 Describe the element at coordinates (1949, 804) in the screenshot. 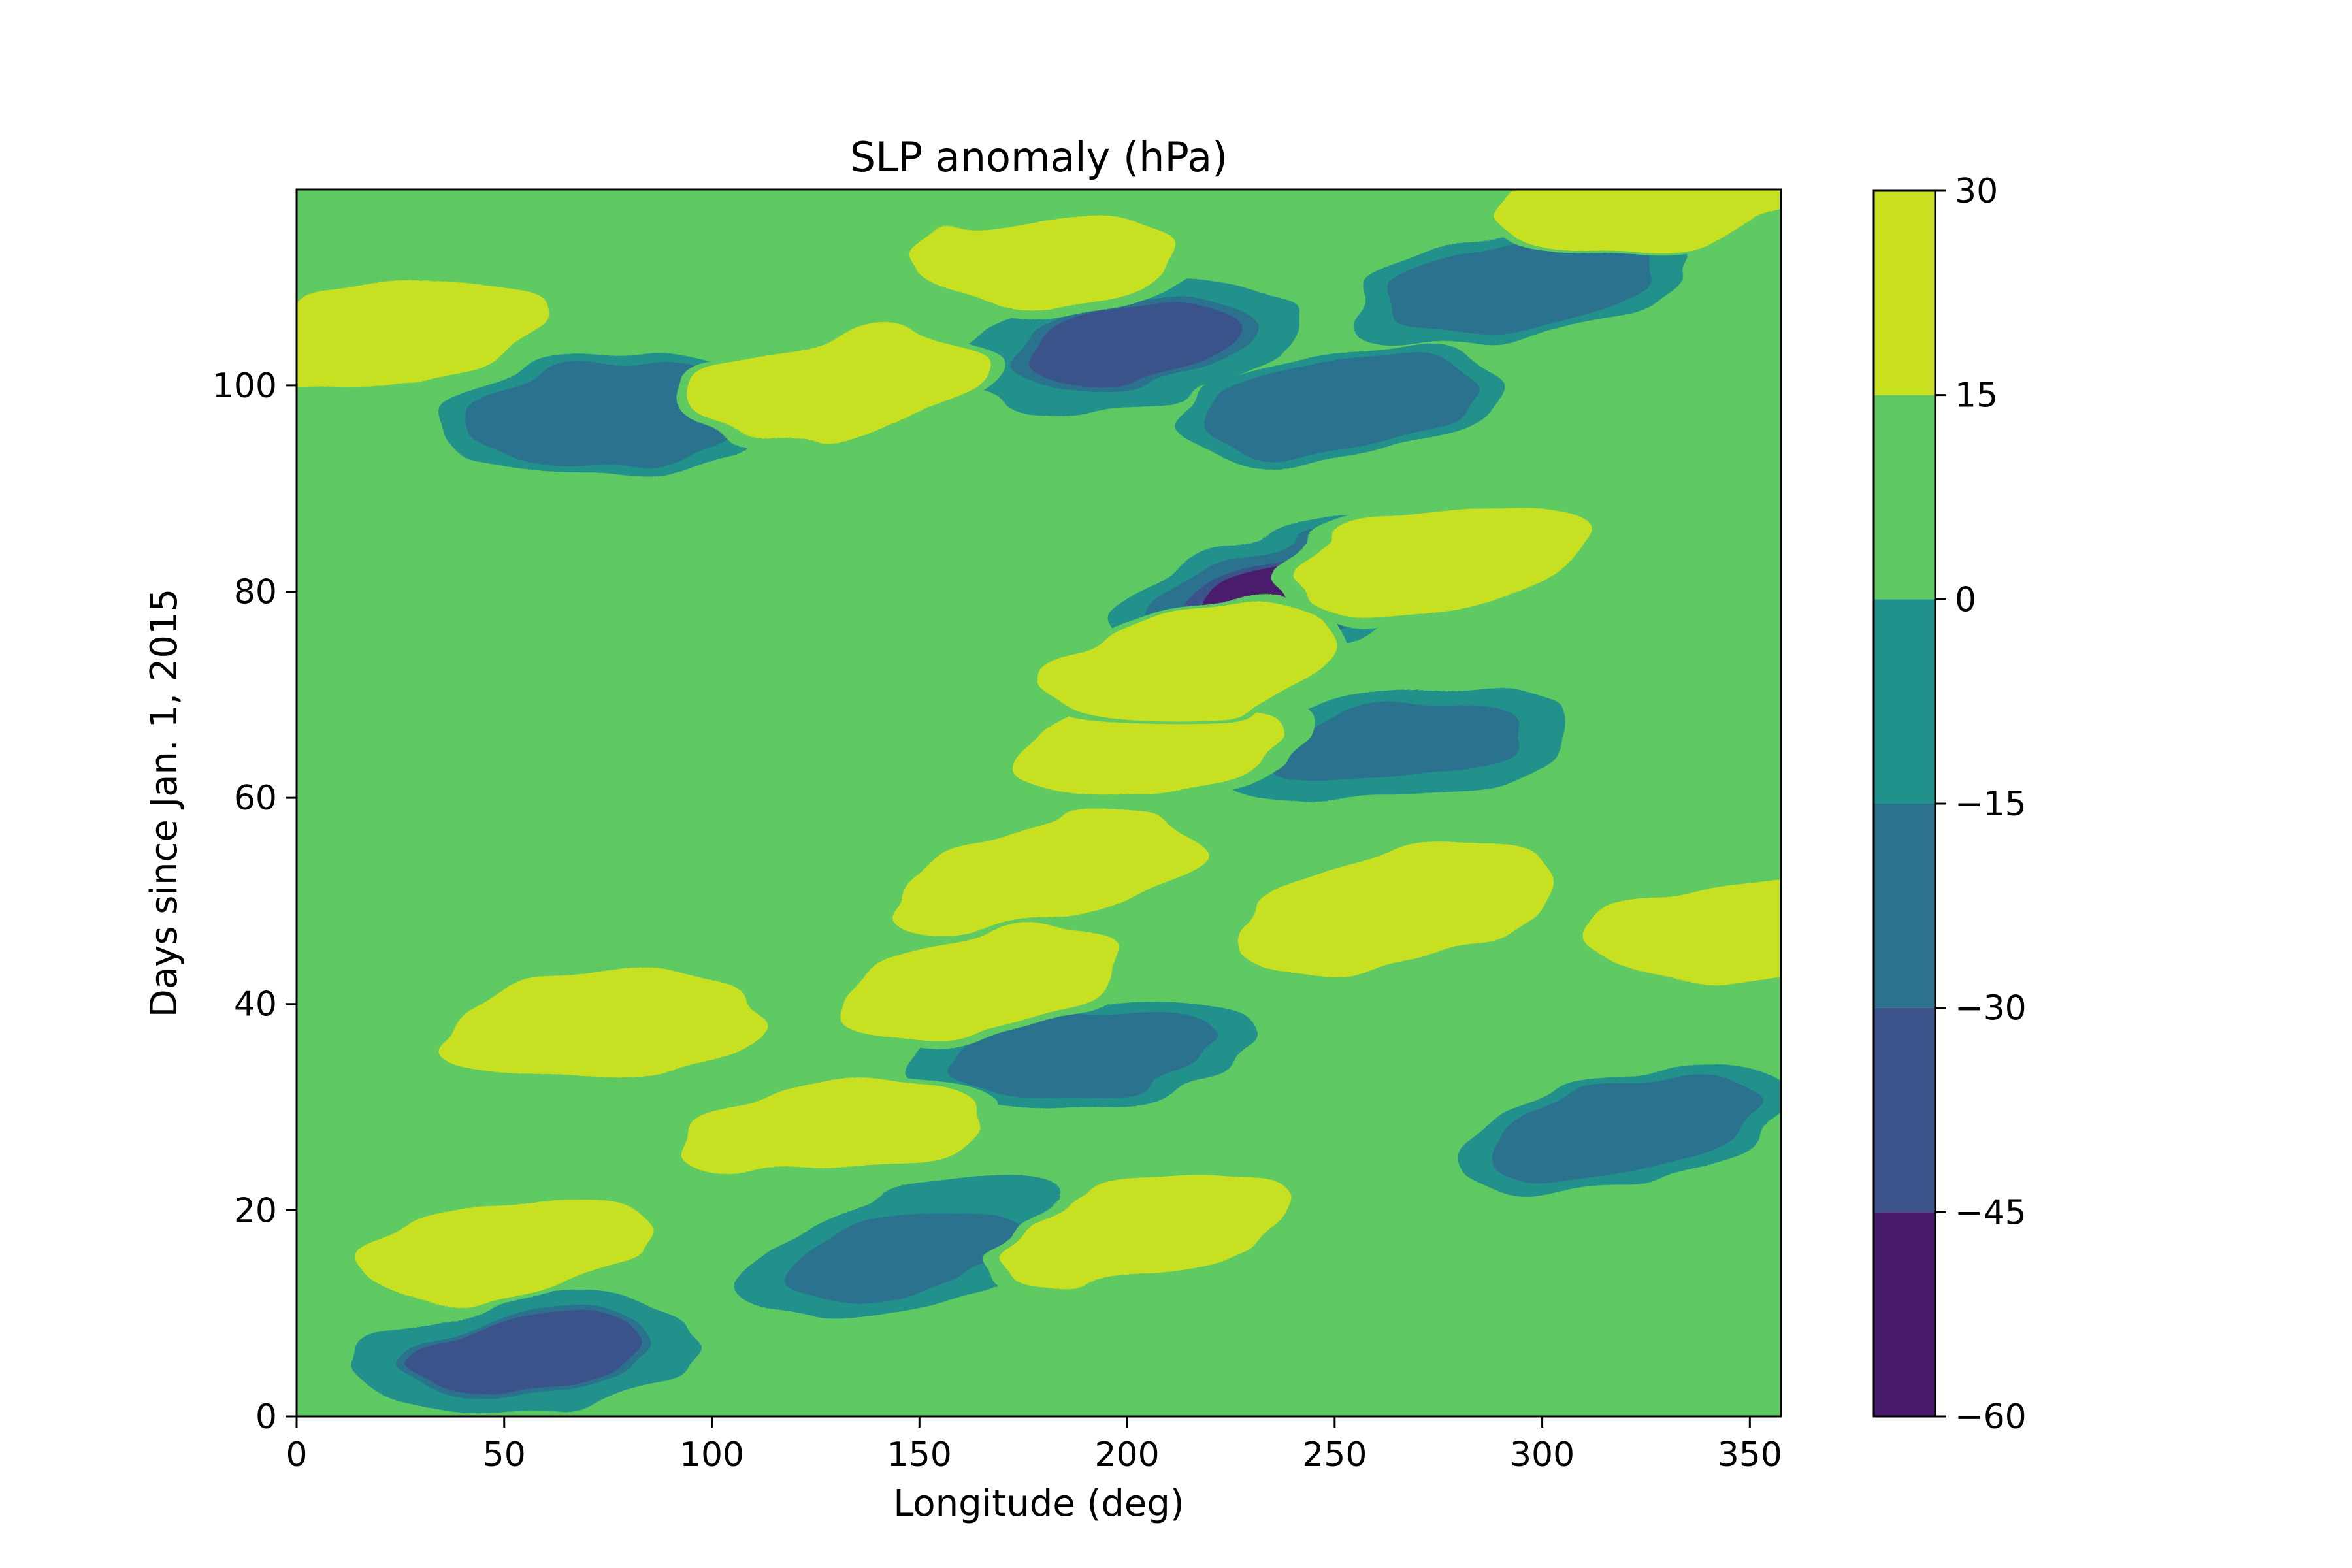

I see `colorbar: −60 −45 −30 −15 0 15 30` at that location.